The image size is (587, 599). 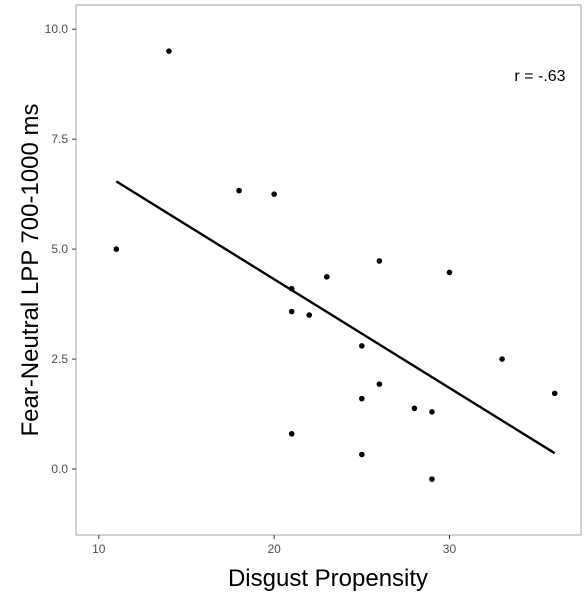 What do you see at coordinates (57, 29) in the screenshot?
I see `y-tick-label: 10.0` at bounding box center [57, 29].